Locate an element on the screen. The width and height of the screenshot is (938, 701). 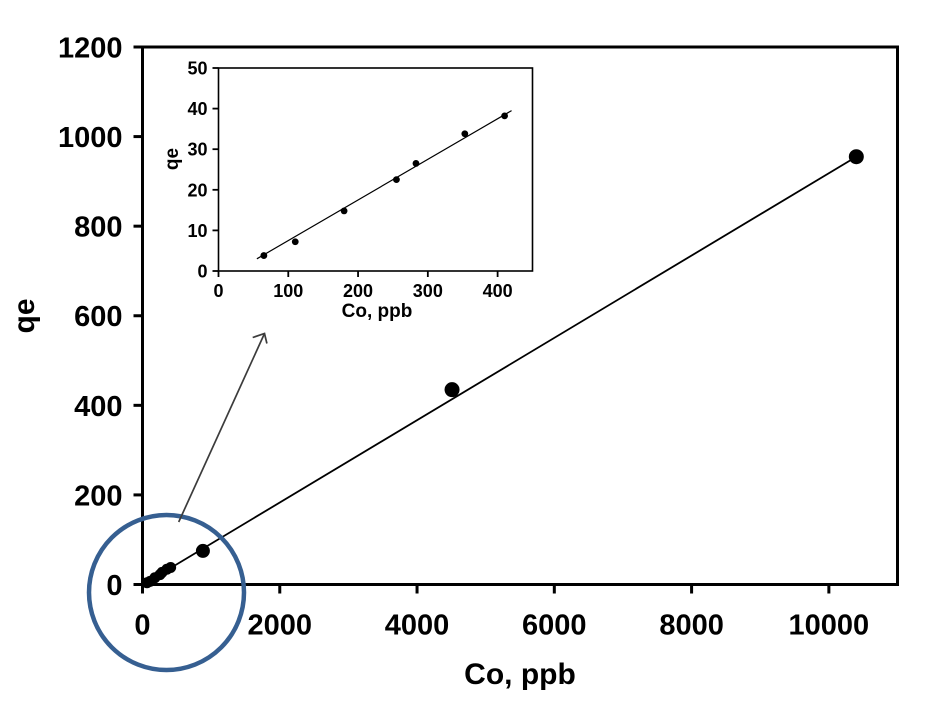
main-x-tick-label: 2000 is located at coordinates (280, 626).